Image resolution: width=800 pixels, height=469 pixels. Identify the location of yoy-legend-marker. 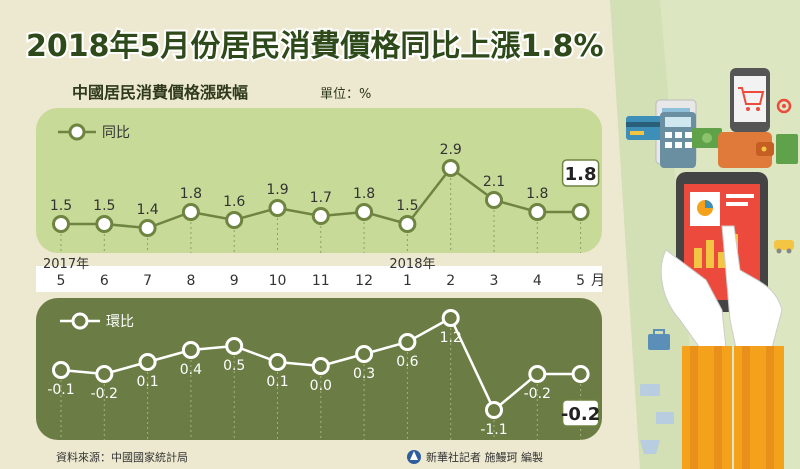
(77, 132).